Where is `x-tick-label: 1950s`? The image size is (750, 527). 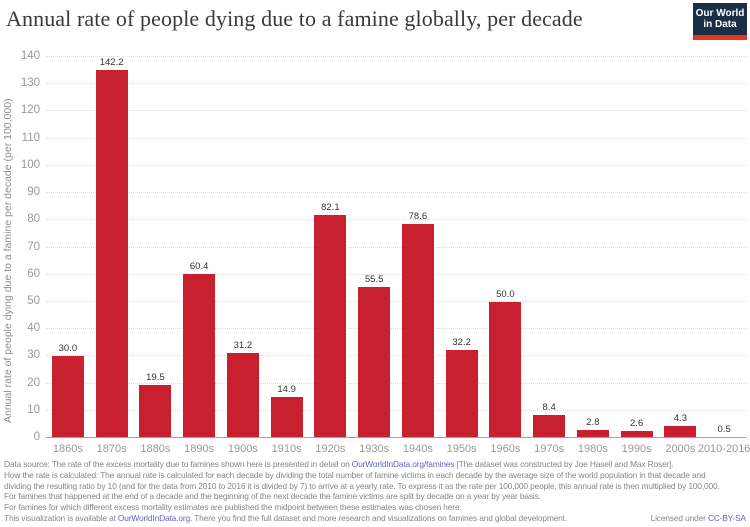 x-tick-label: 1950s is located at coordinates (461, 449).